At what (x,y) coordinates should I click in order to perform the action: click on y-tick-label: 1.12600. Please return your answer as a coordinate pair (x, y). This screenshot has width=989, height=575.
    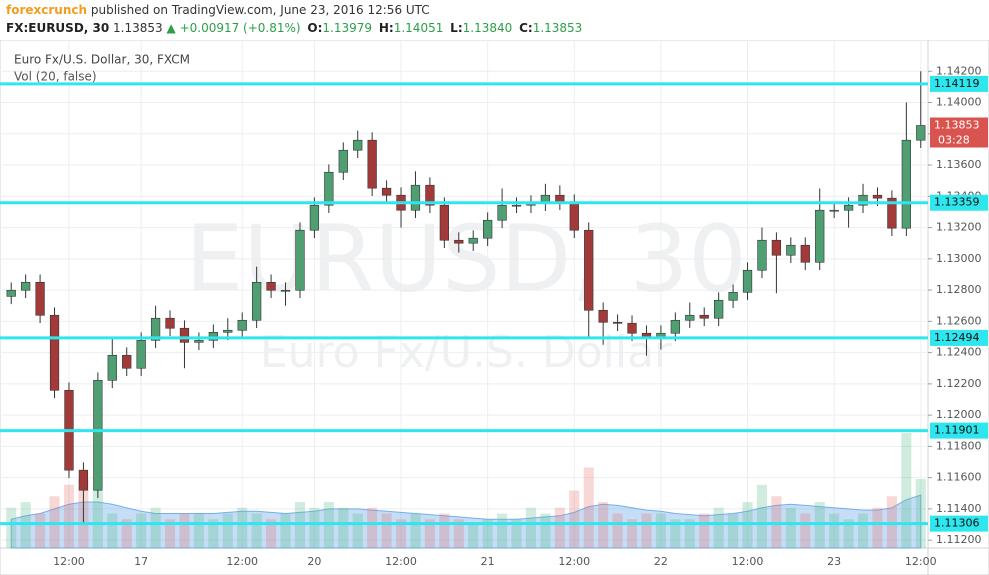
    Looking at the image, I should click on (959, 320).